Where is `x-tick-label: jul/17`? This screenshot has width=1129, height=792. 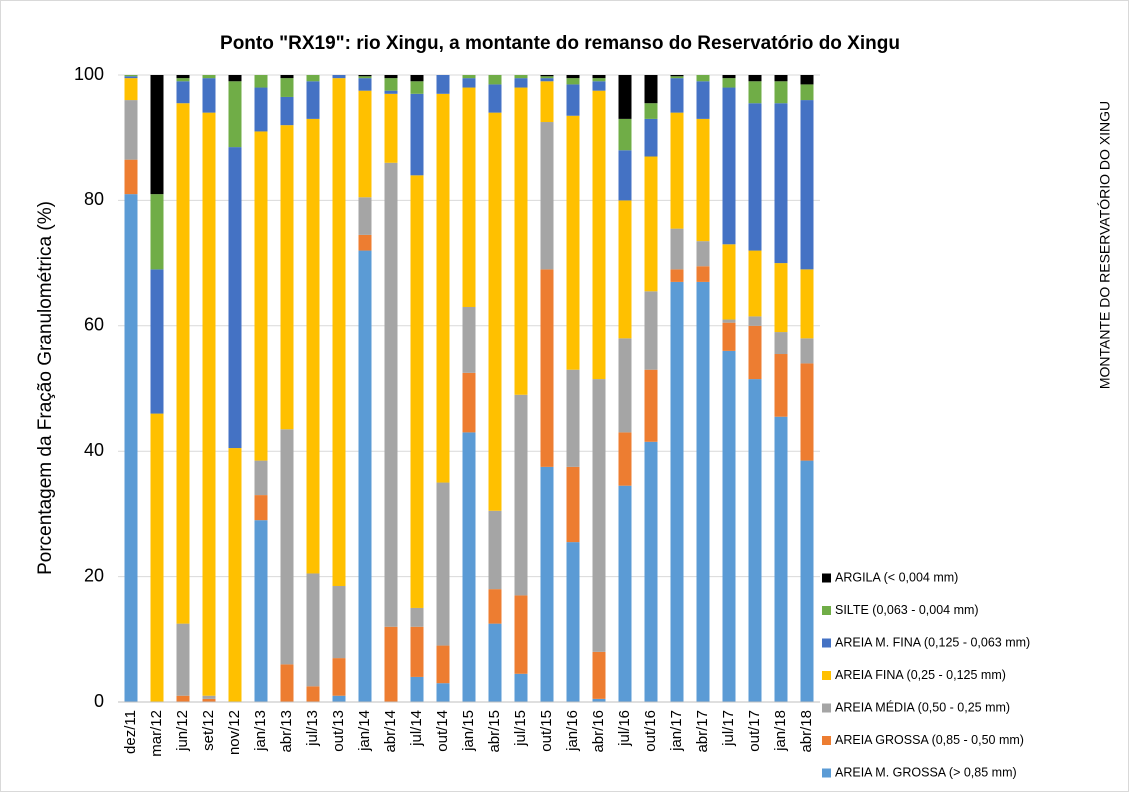 x-tick-label: jul/17 is located at coordinates (728, 728).